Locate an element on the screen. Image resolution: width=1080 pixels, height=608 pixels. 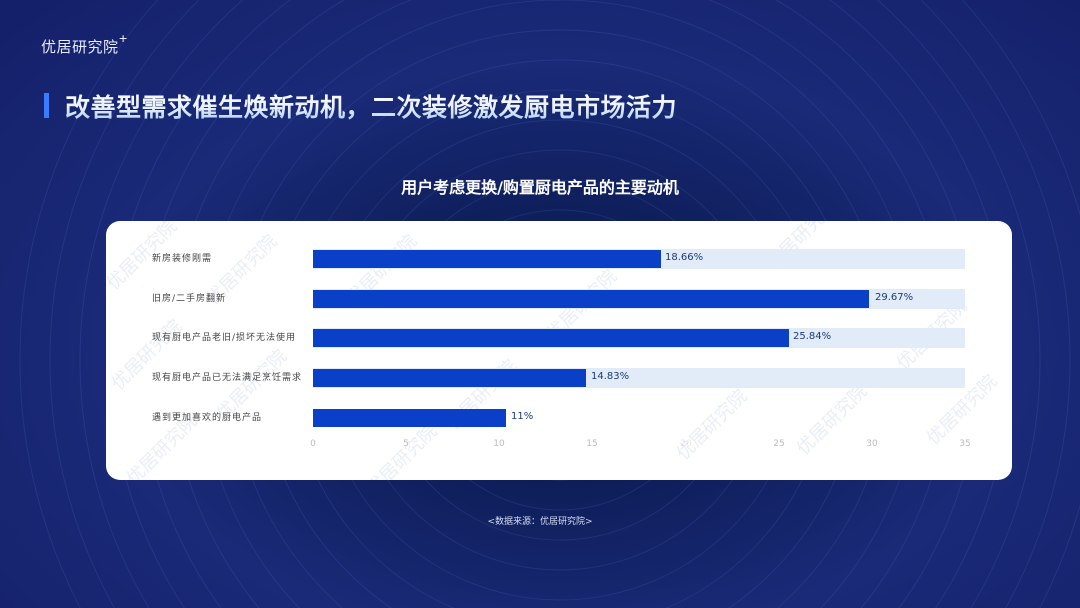
sparkle-icon: + is located at coordinates (123, 38).